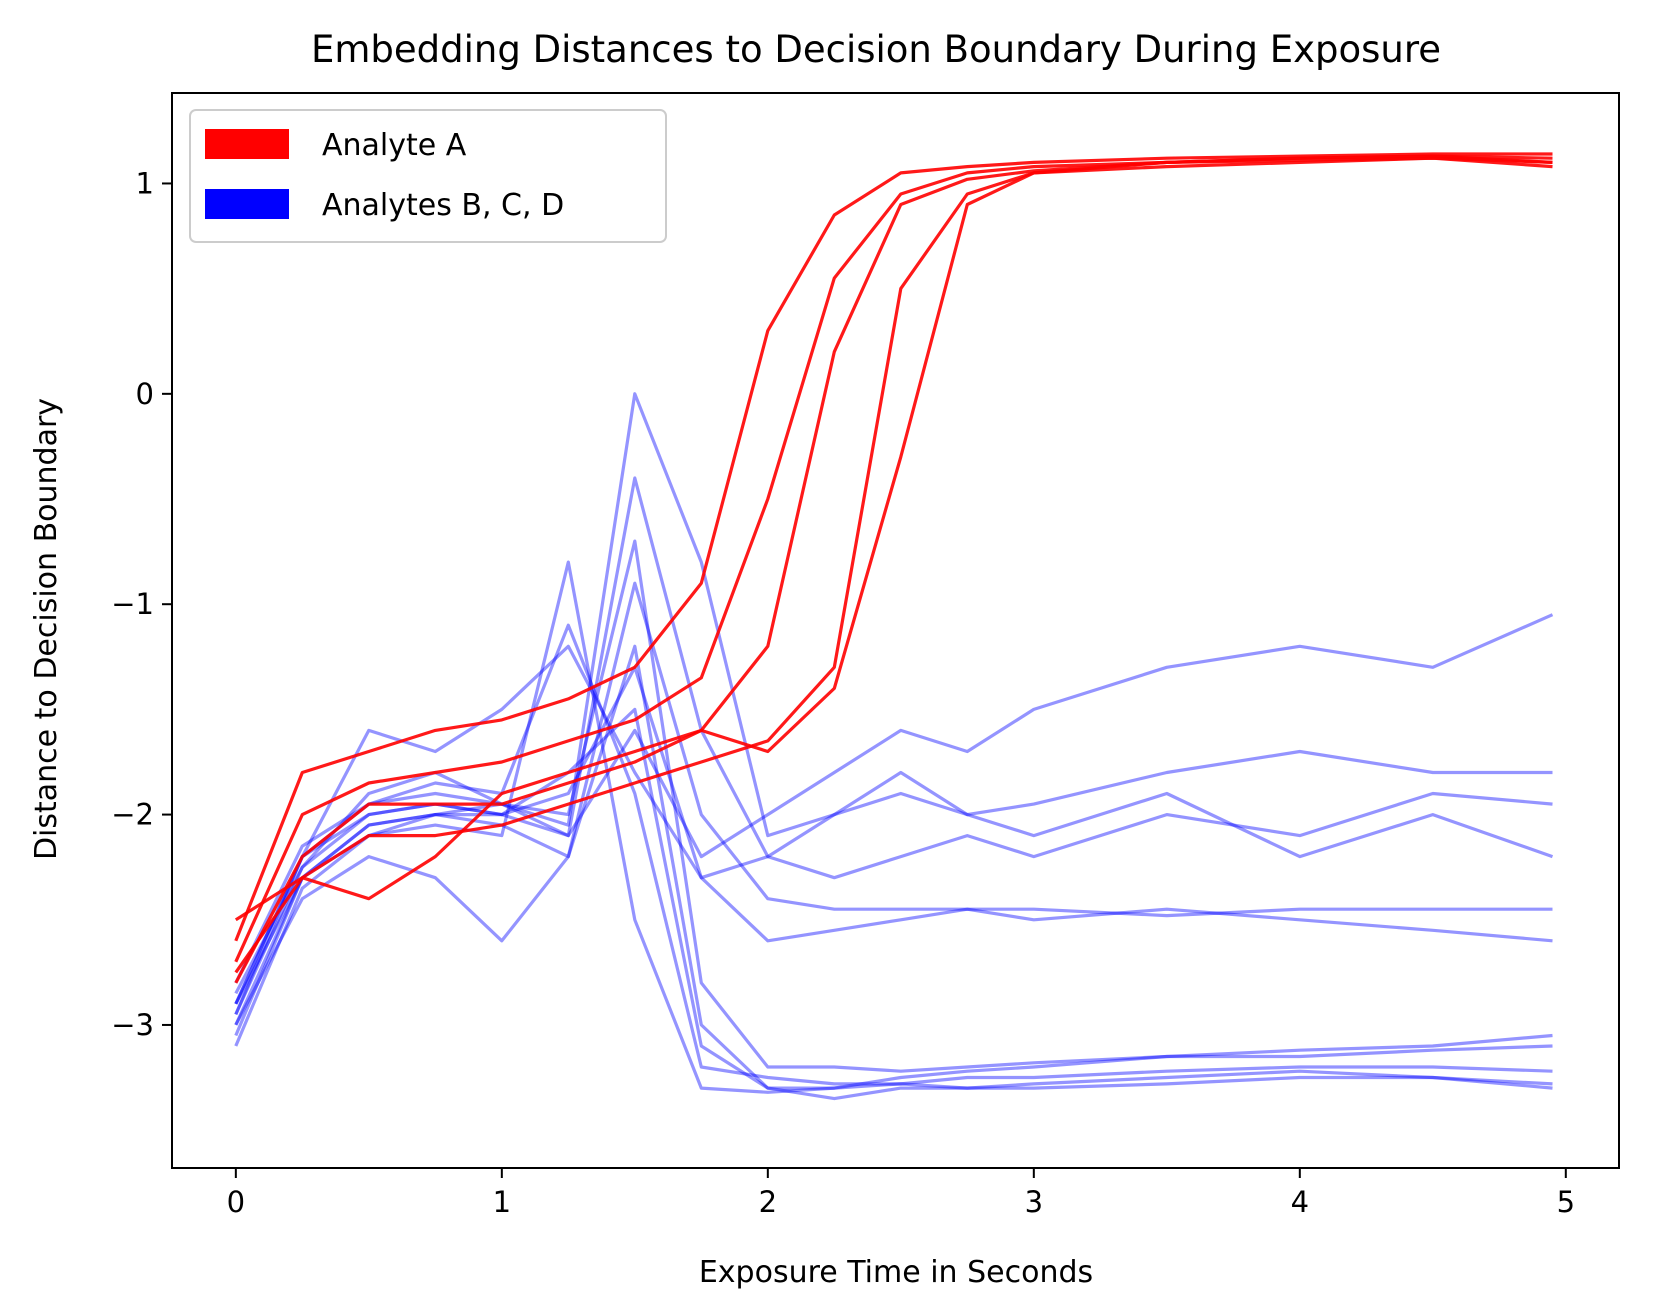  What do you see at coordinates (896, 1272) in the screenshot?
I see `x-axis-label: Exposure Time in Seconds` at bounding box center [896, 1272].